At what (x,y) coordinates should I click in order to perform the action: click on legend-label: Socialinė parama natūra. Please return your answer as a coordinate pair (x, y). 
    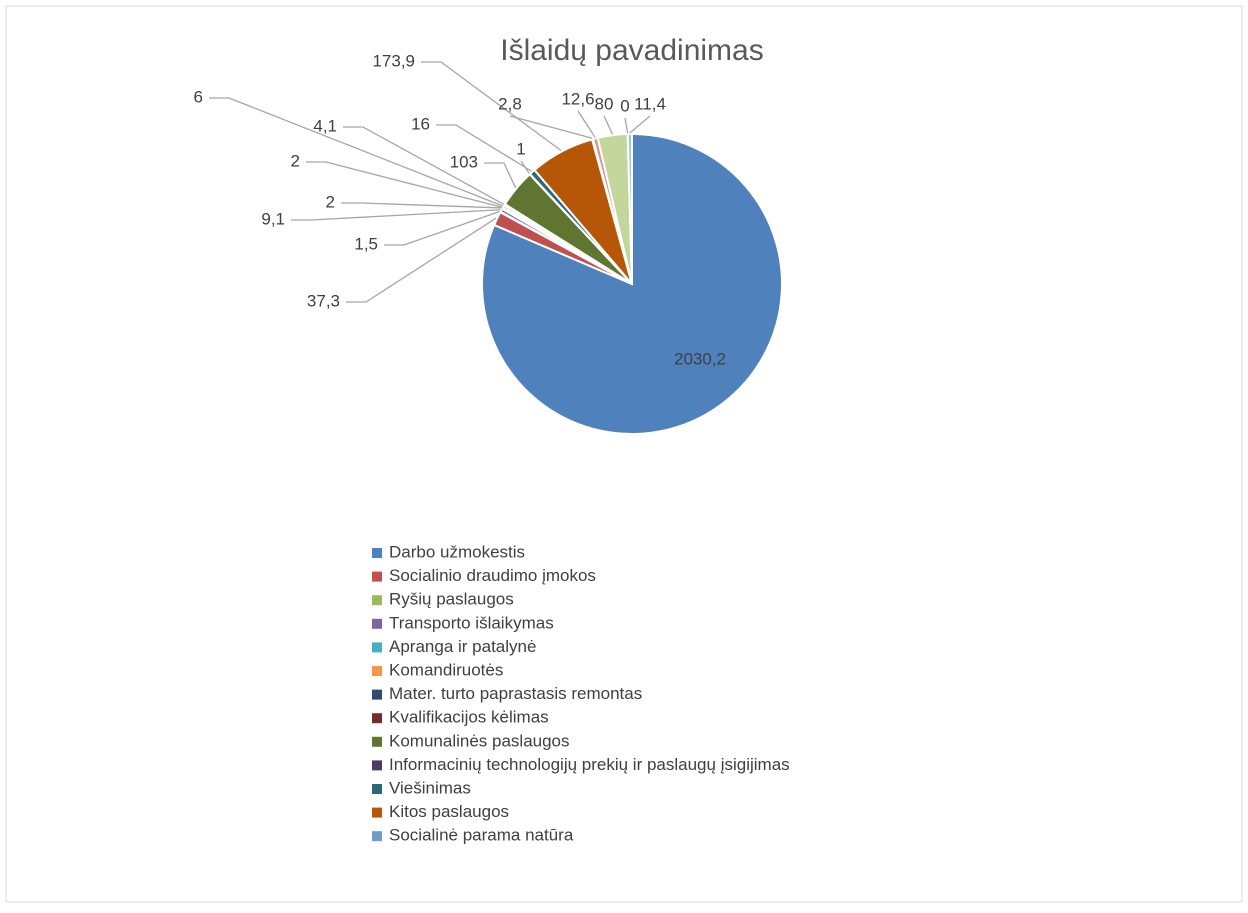
    Looking at the image, I should click on (481, 835).